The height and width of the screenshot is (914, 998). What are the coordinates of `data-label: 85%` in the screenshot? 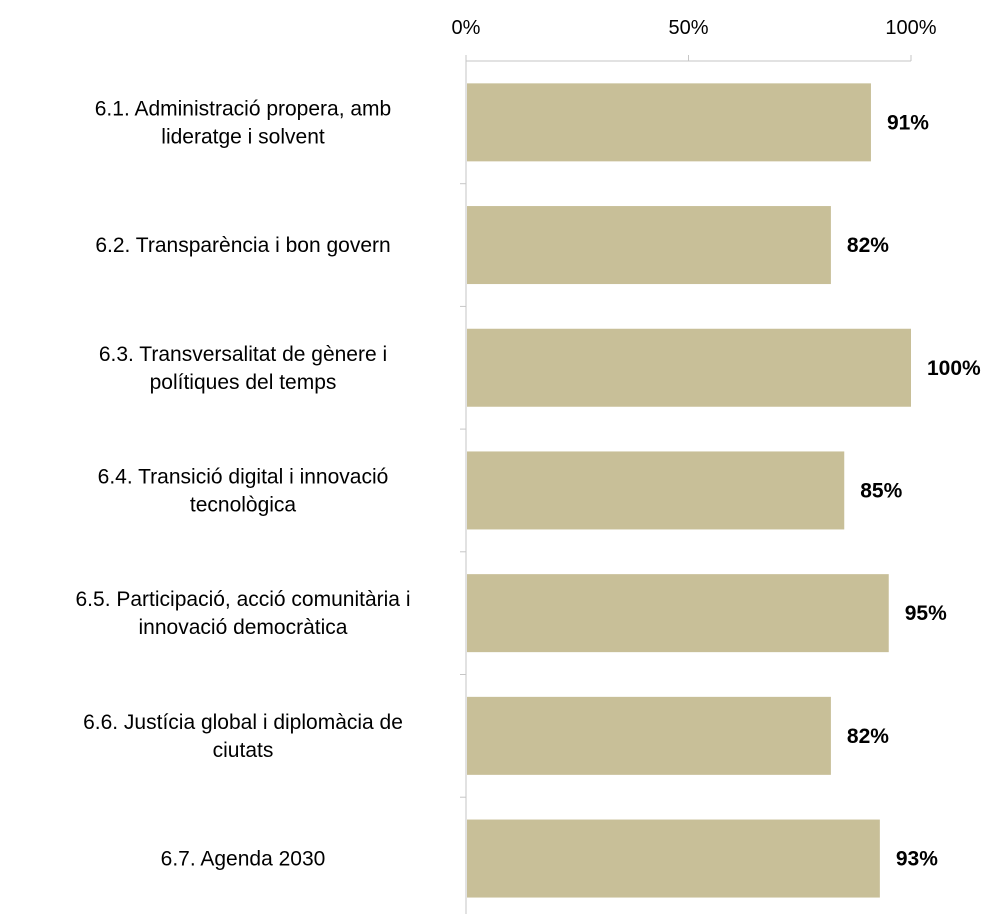 It's located at (881, 490).